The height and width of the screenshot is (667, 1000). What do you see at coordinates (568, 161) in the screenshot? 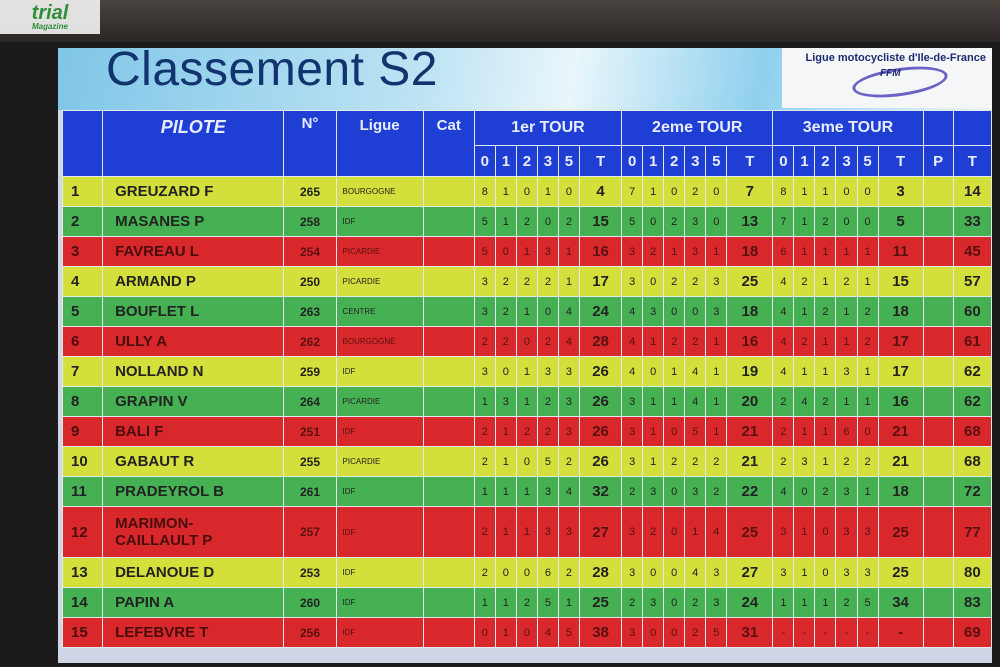
I see `subheader-tour1-5: 5` at bounding box center [568, 161].